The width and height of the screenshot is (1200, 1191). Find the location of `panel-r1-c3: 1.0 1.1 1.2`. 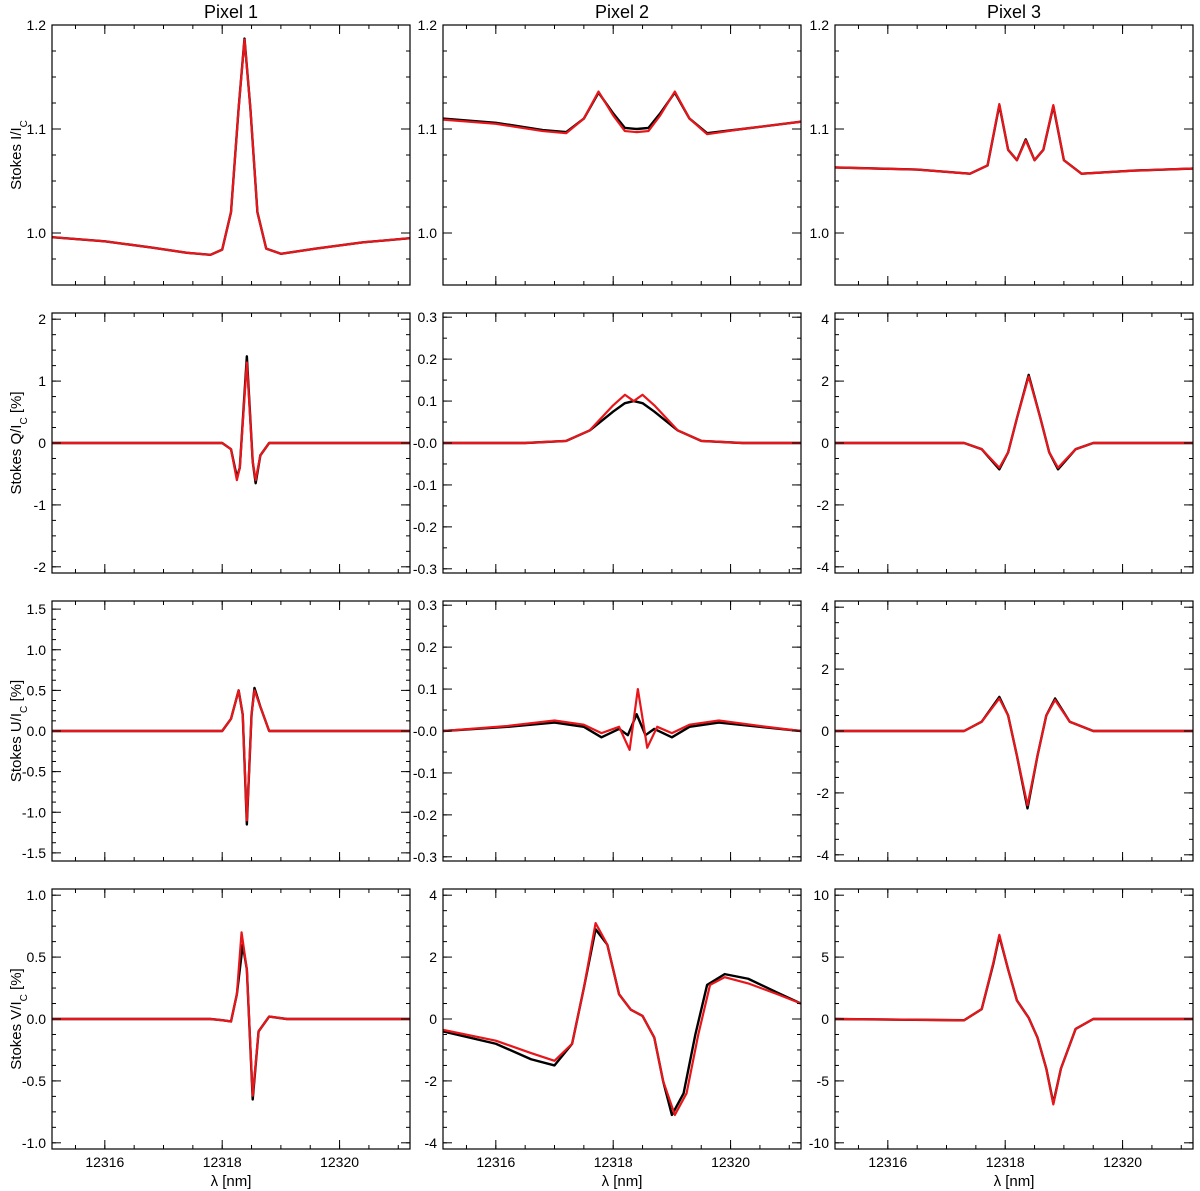

panel-r1-c3: 1.0 1.1 1.2 is located at coordinates (1002, 151).